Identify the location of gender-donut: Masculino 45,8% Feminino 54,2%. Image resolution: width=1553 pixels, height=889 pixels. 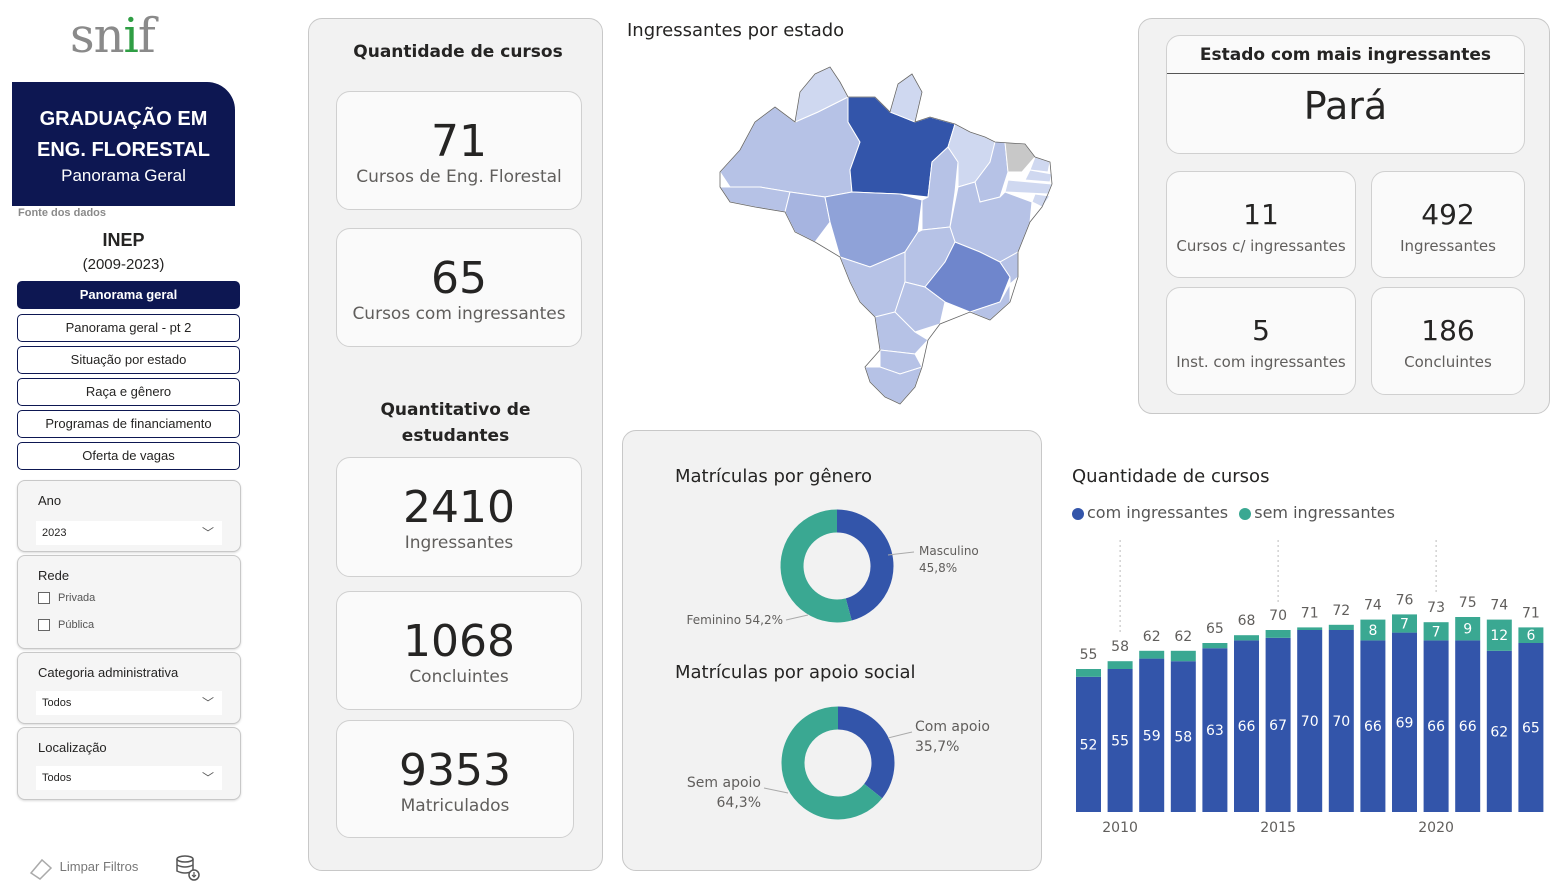
(846, 568).